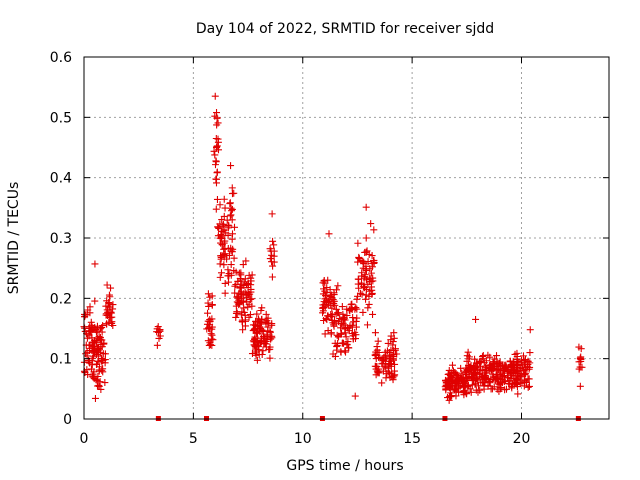 The height and width of the screenshot is (480, 640). I want to click on y-tick-label: 0.1, so click(61, 360).